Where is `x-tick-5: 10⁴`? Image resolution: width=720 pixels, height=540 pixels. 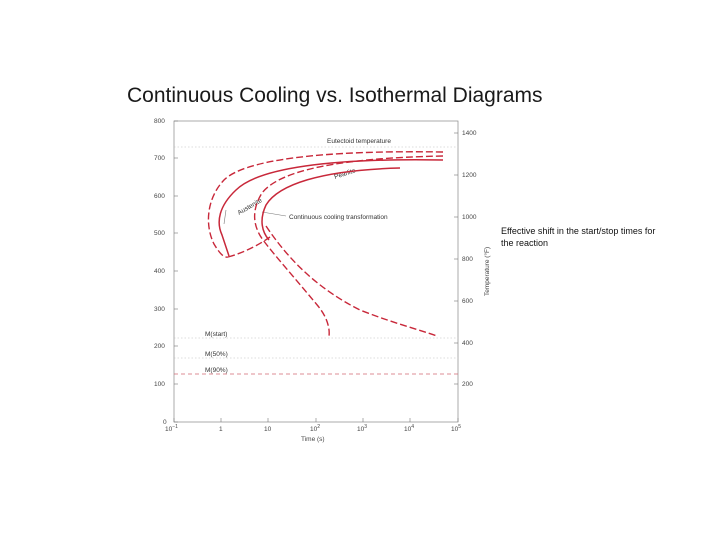
x-tick-5: 10⁴ is located at coordinates (409, 428).